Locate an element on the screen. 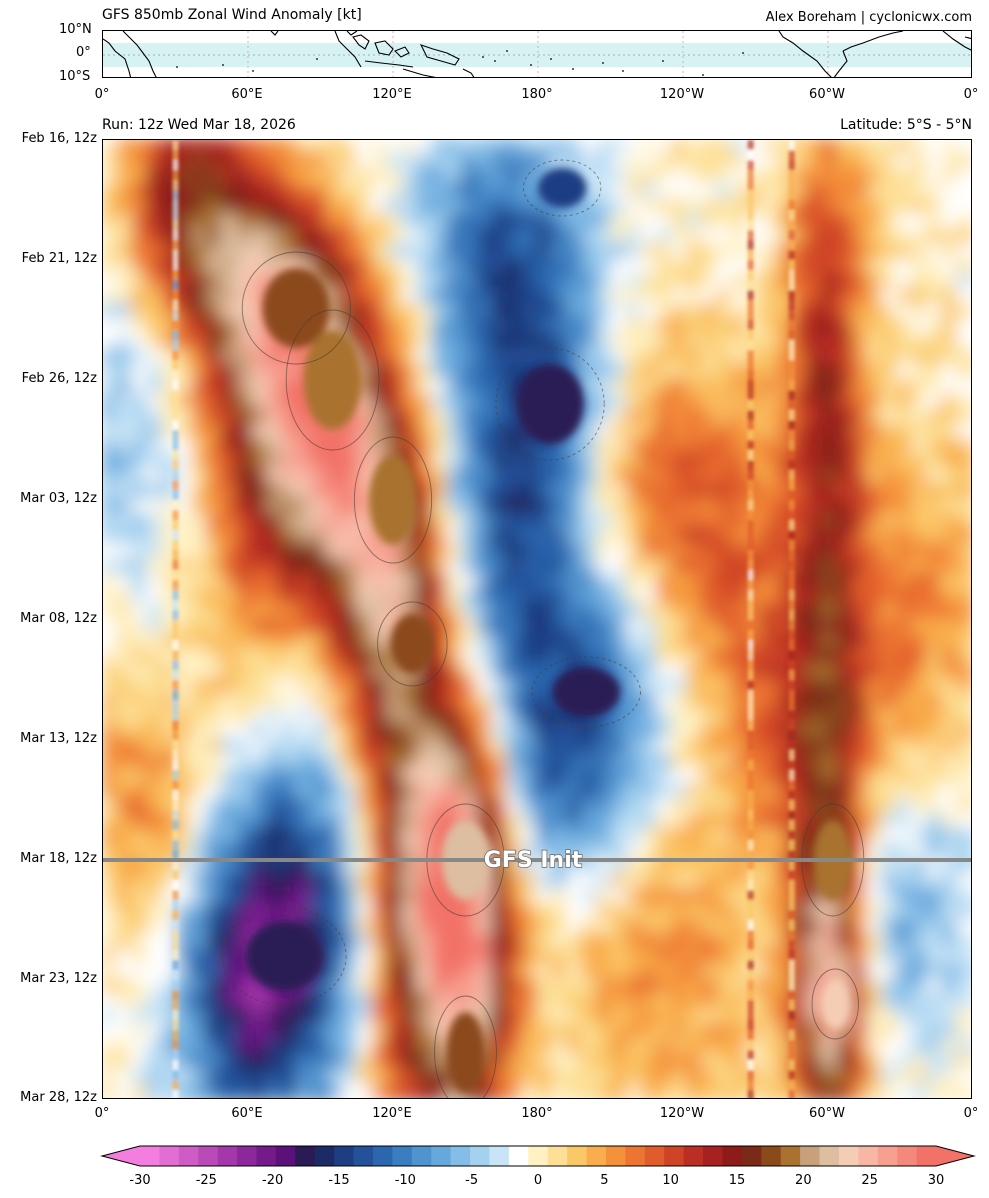 The width and height of the screenshot is (989, 1198). map-lon-tick: 180° is located at coordinates (537, 94).